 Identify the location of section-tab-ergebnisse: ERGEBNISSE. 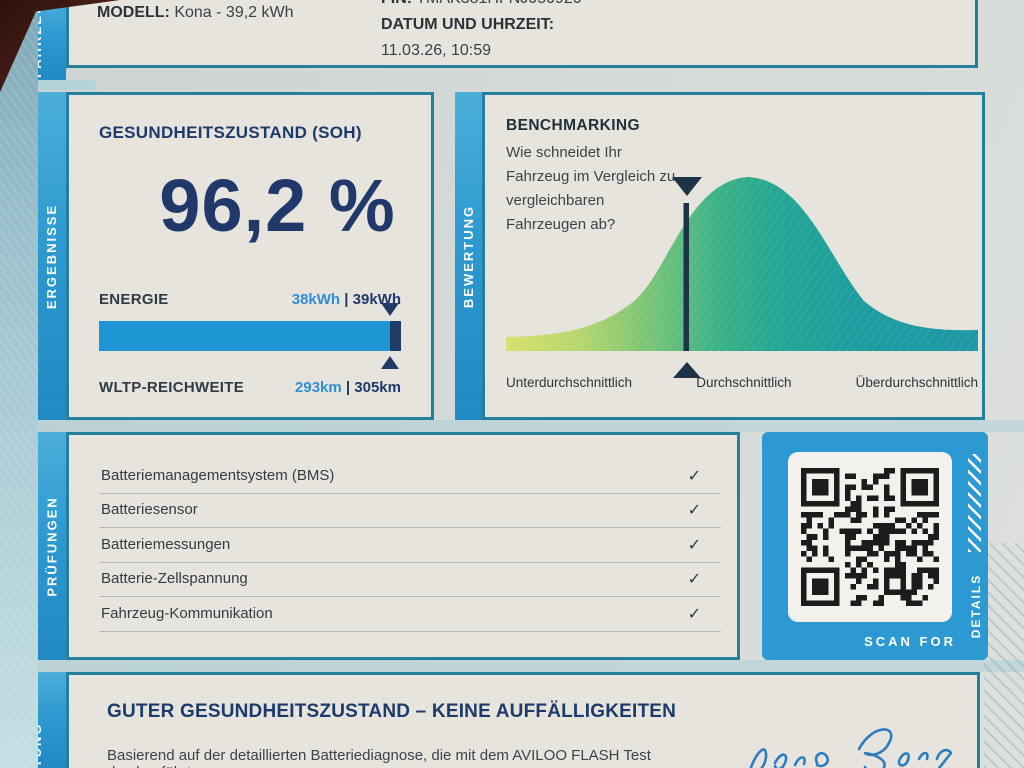
(52, 256).